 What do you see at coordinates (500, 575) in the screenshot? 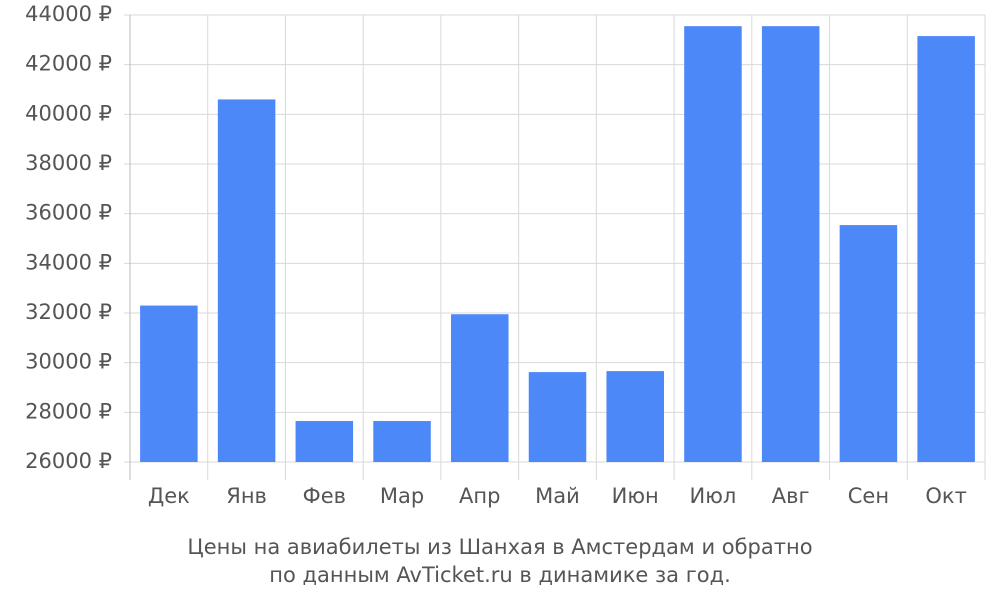
I see `chart-title: по данным AvTicket.ru в динамике за год.` at bounding box center [500, 575].